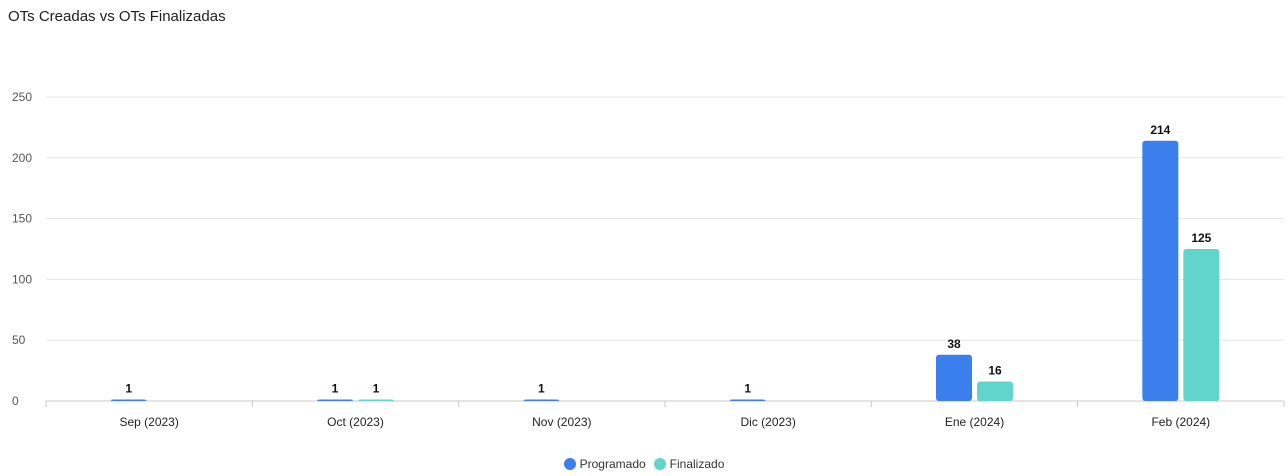 This screenshot has width=1288, height=476. I want to click on y-tick-label: 50, so click(19, 340).